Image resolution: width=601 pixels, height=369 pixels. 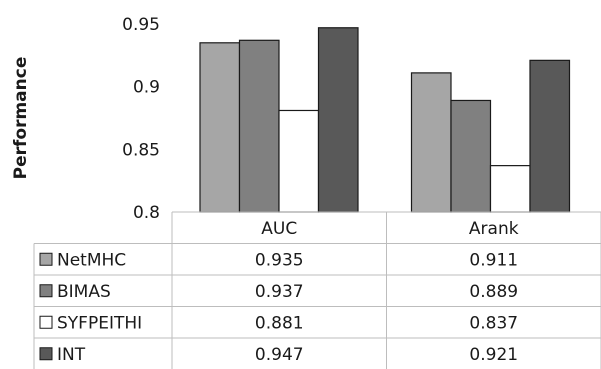 What do you see at coordinates (91, 260) in the screenshot?
I see `legend-label: NetMHC` at bounding box center [91, 260].